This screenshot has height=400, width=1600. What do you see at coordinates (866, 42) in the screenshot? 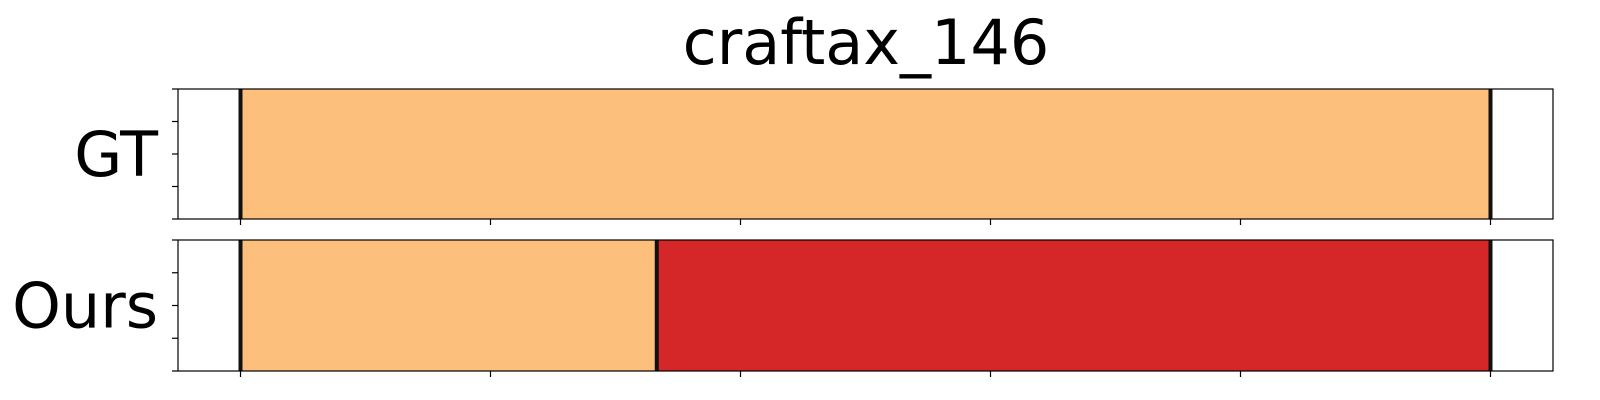
I see `chart-title: craftax_146` at bounding box center [866, 42].